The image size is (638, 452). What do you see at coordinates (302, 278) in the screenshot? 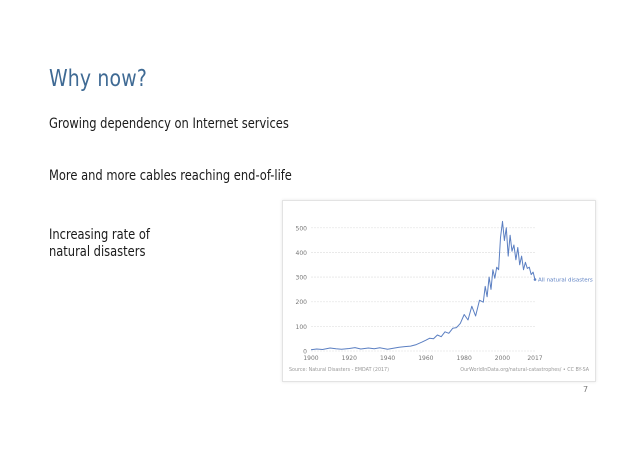
I see `y-tick-label: 300` at bounding box center [302, 278].